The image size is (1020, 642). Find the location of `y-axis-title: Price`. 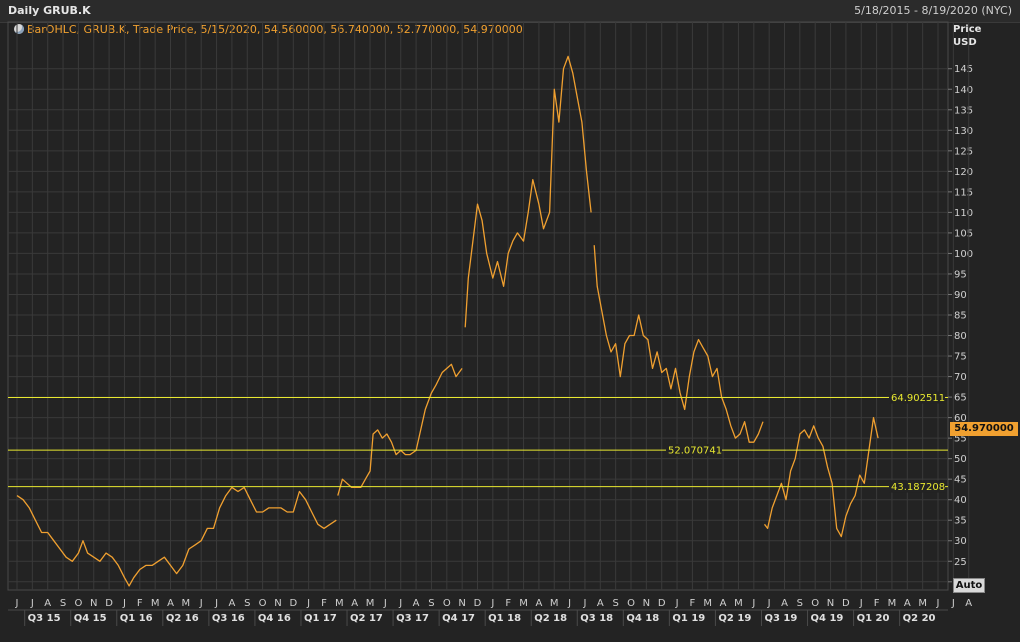

y-axis-title: Price is located at coordinates (967, 29).